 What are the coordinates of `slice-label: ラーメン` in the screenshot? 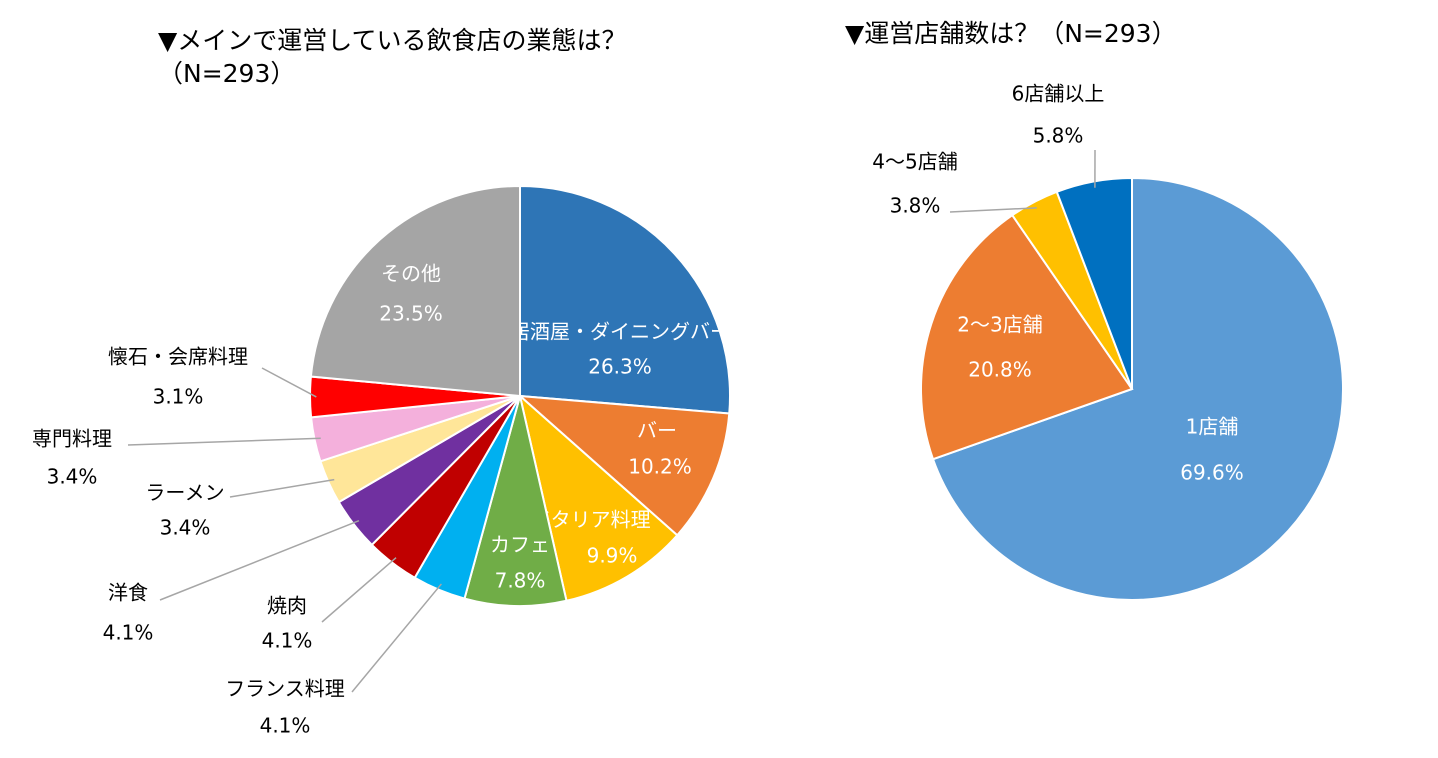 It's located at (184, 493).